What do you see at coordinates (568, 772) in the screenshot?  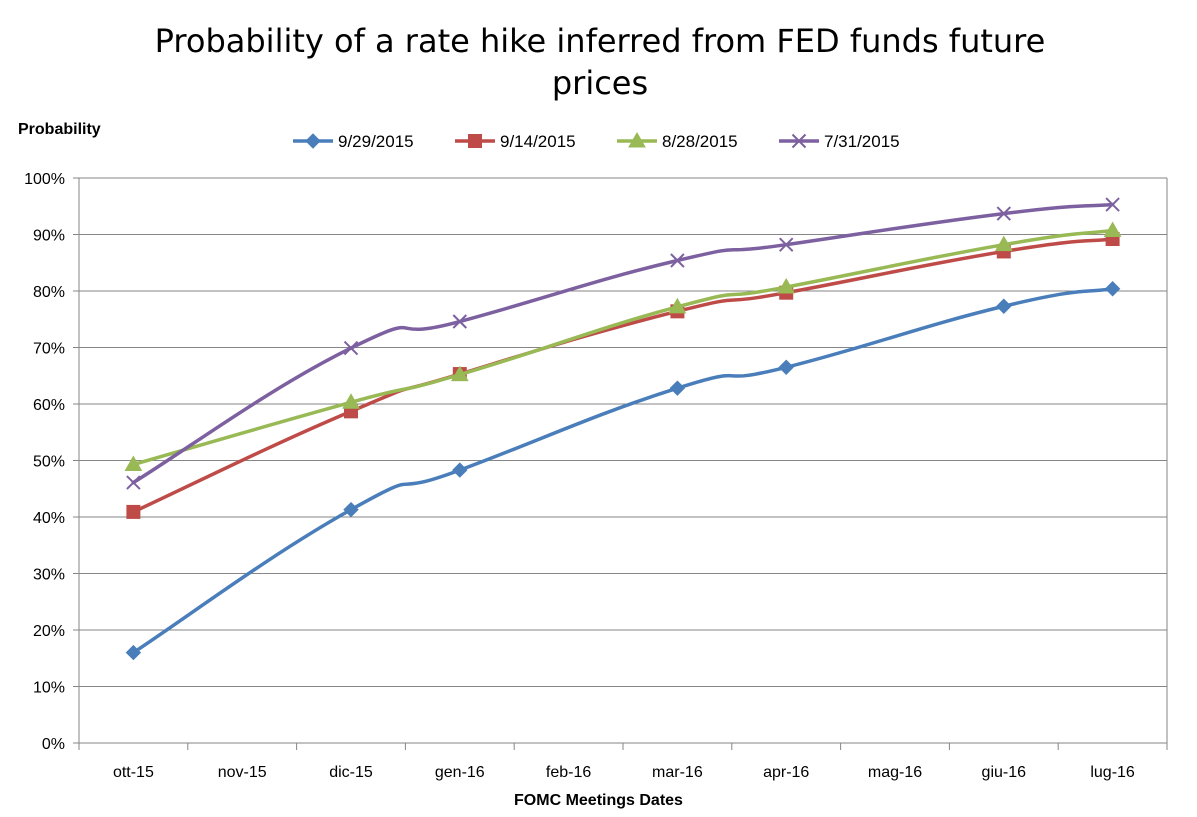 I see `x-tick-label: feb-16` at bounding box center [568, 772].